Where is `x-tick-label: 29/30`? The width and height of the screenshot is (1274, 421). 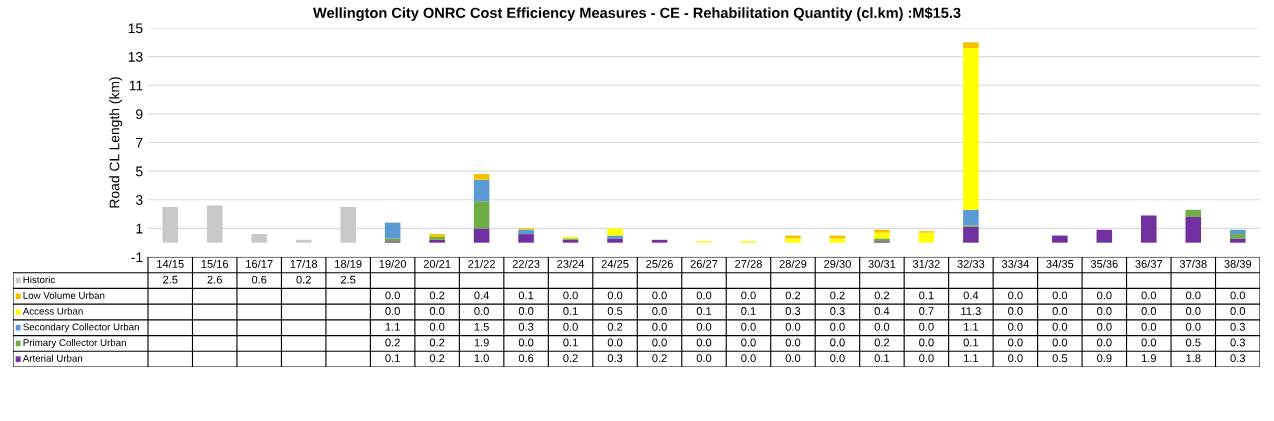 x-tick-label: 29/30 is located at coordinates (837, 263).